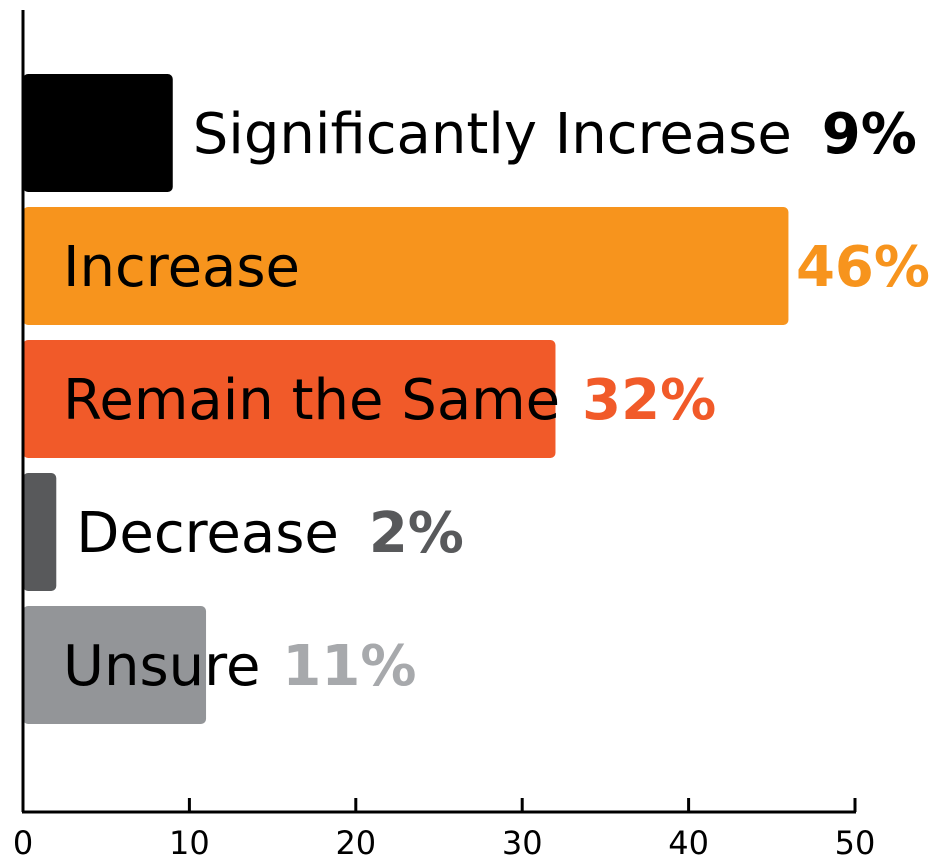 The height and width of the screenshot is (862, 938). Describe the element at coordinates (98, 133) in the screenshot. I see `bar-significantly-increase` at that location.